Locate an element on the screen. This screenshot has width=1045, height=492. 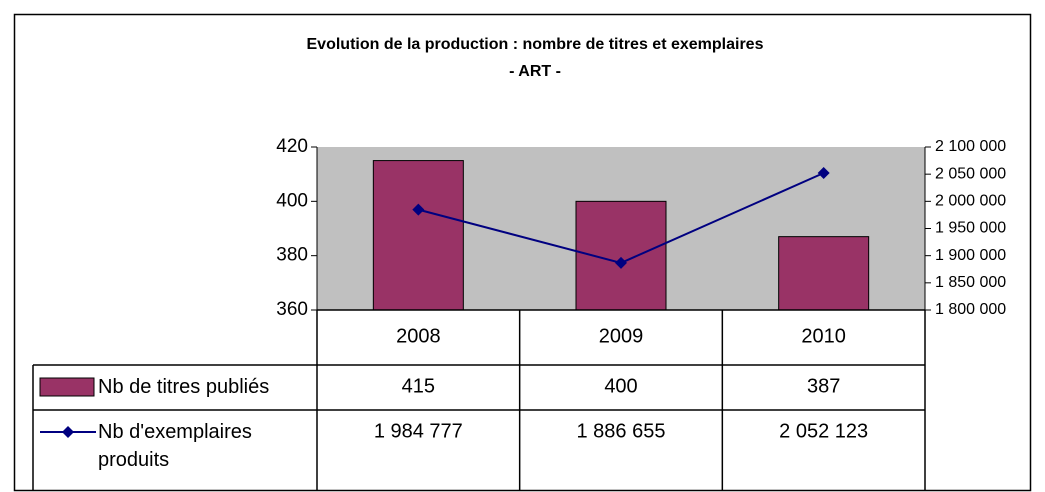
category-label: 2010 is located at coordinates (823, 336).